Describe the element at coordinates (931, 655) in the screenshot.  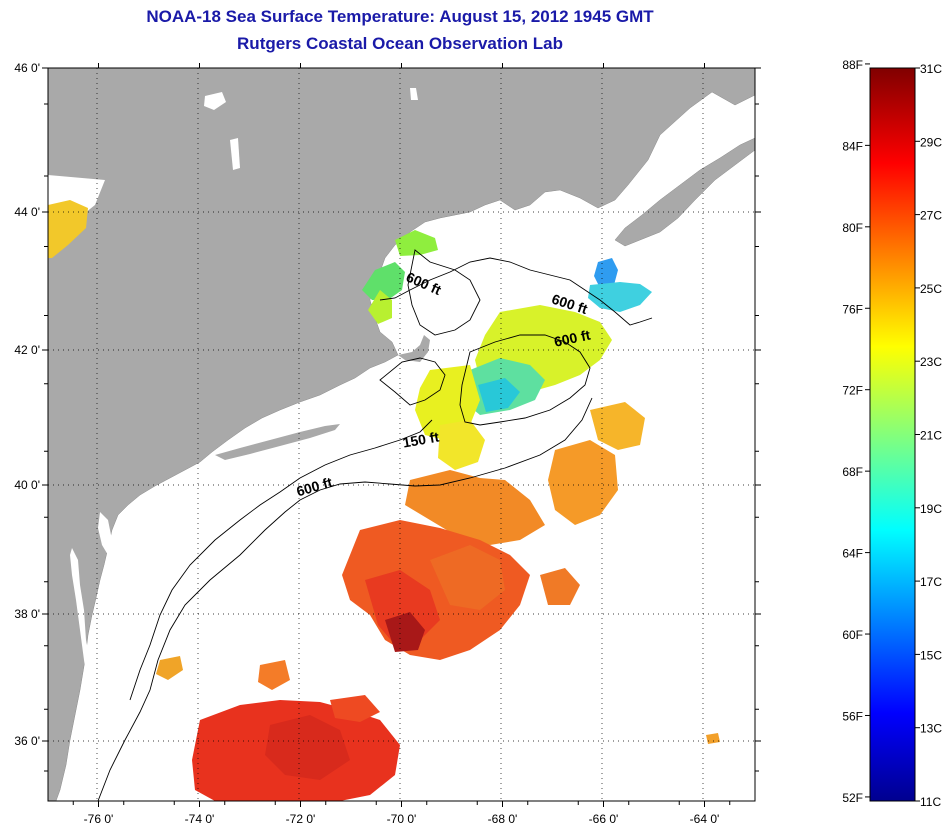
I see `colorbar-celsius-label: 15C` at that location.